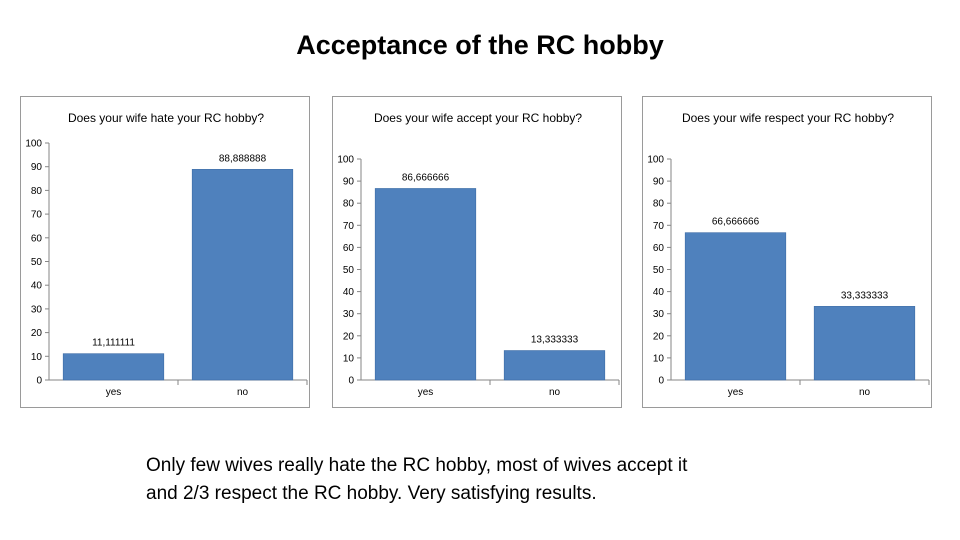  I want to click on chart-title: Does your wife hate your RC hobby?, so click(166, 118).